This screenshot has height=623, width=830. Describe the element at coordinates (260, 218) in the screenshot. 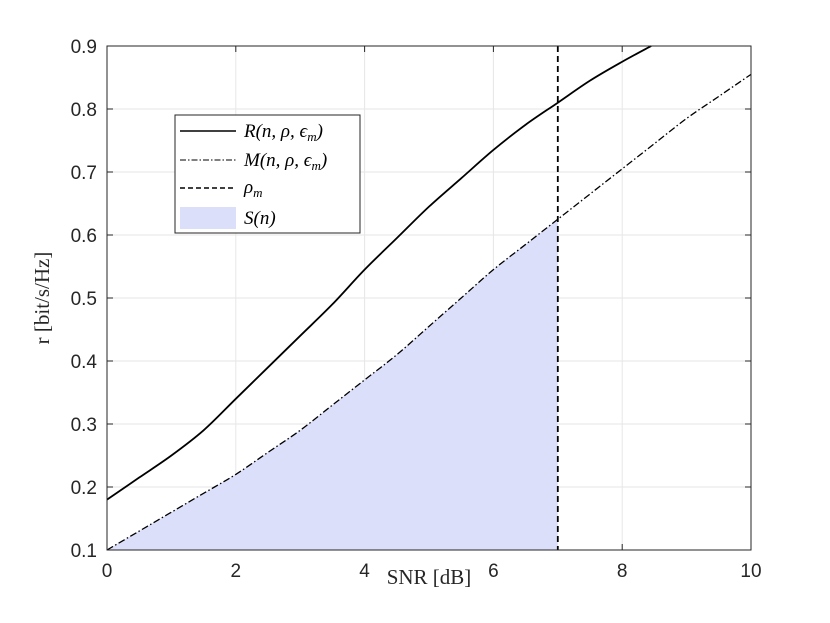

I see `legend-label-s: S(n)` at that location.